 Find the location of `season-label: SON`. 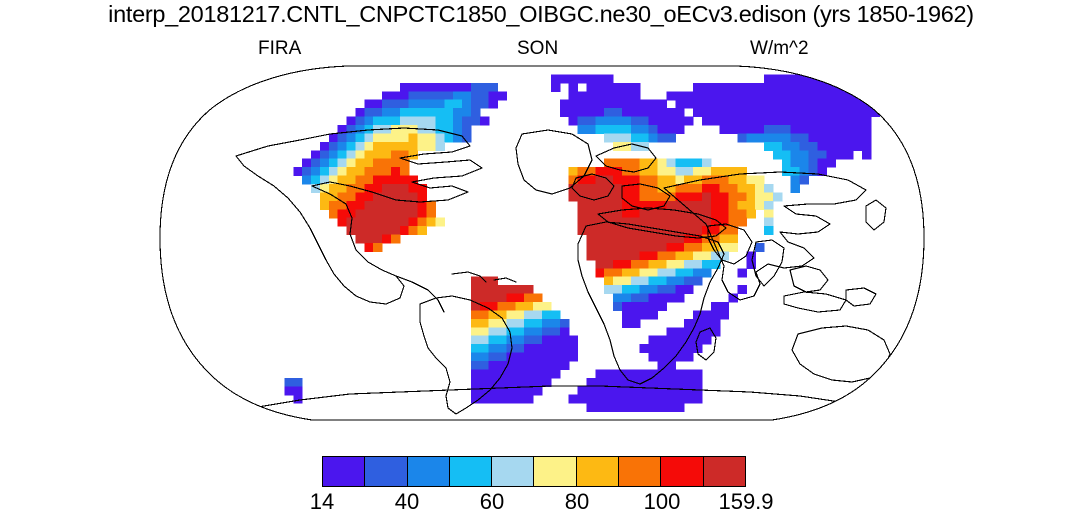

season-label: SON is located at coordinates (538, 48).